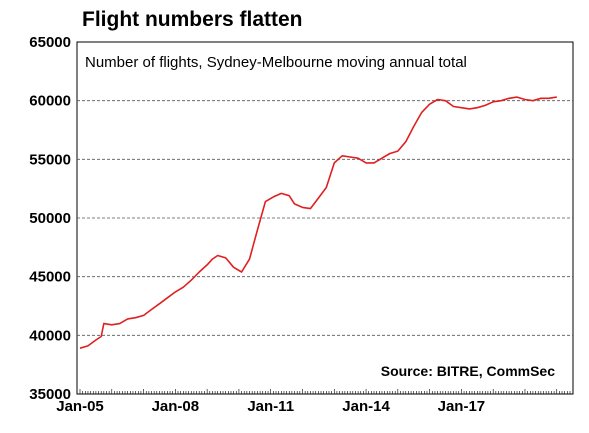 This screenshot has height=433, width=589. What do you see at coordinates (366, 406) in the screenshot?
I see `x-tick-label: Jan-14` at bounding box center [366, 406].